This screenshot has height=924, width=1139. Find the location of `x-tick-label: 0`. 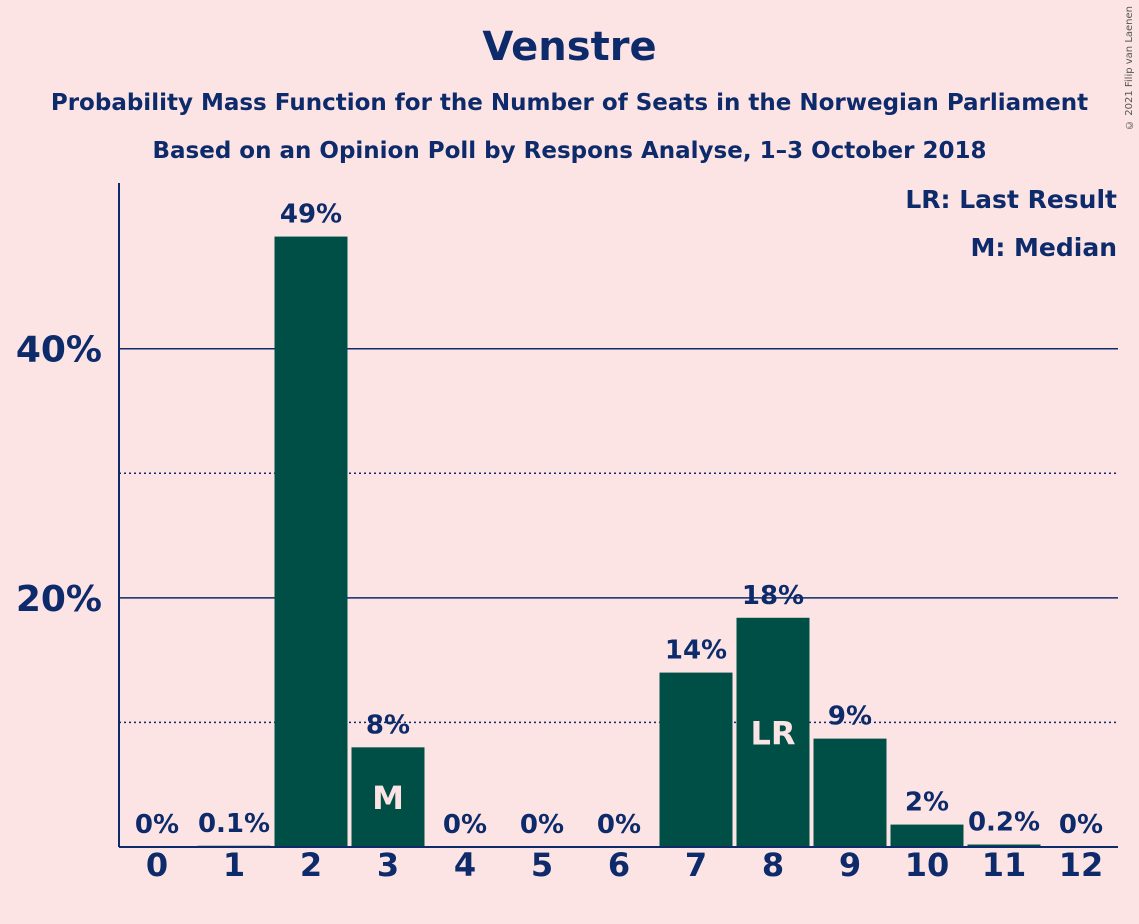

x-tick-label: 0 is located at coordinates (157, 865).